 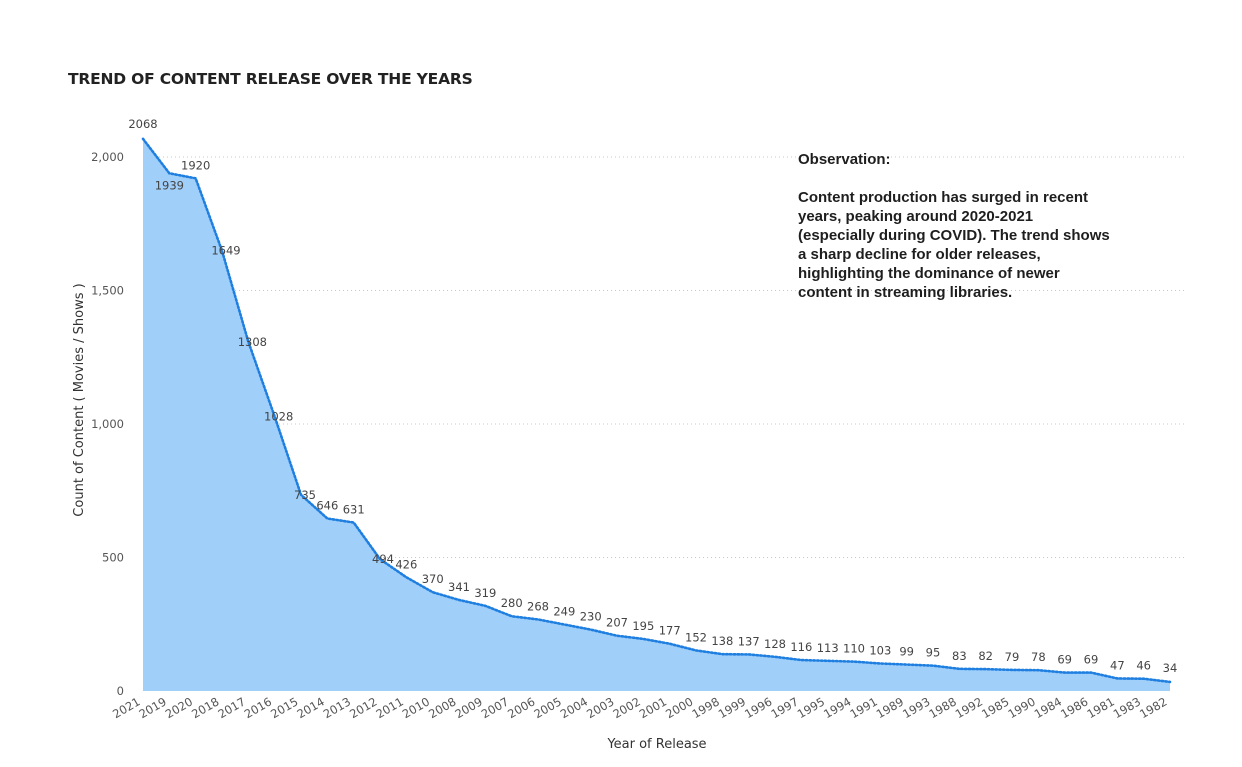 I want to click on data-label: 426, so click(x=406, y=564).